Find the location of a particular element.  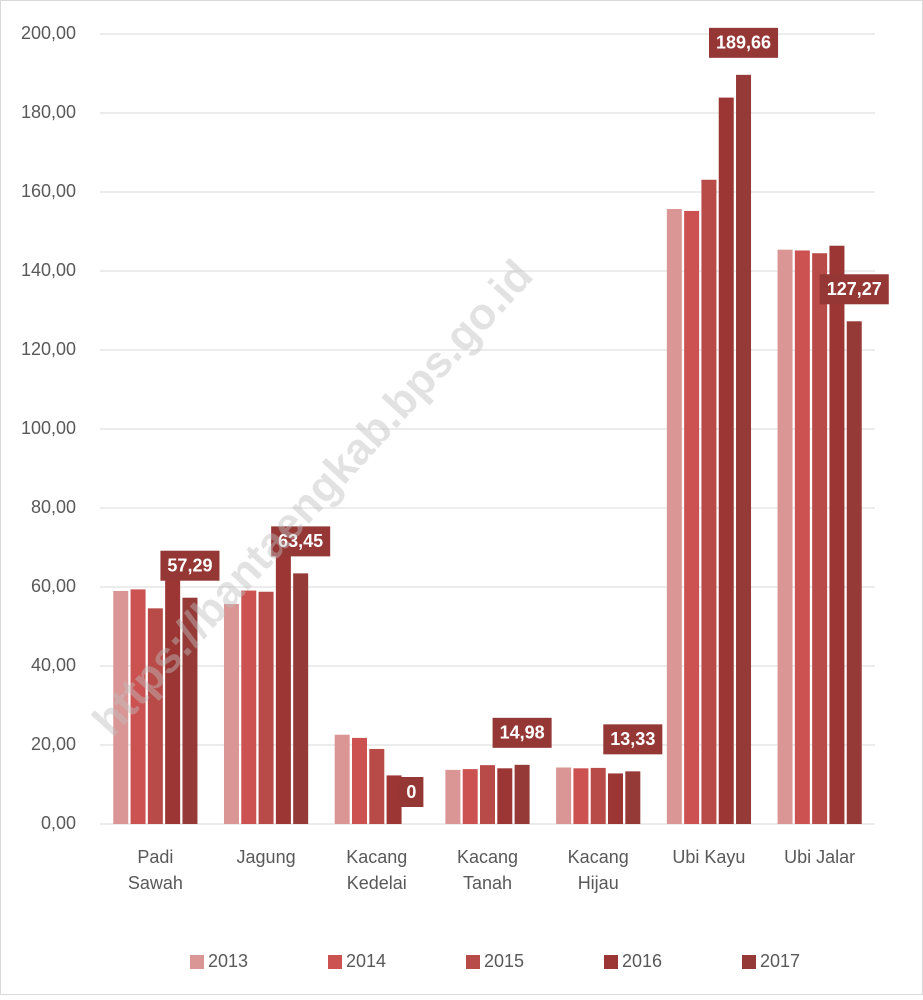

y-tick-label: 20,00 is located at coordinates (53, 744).